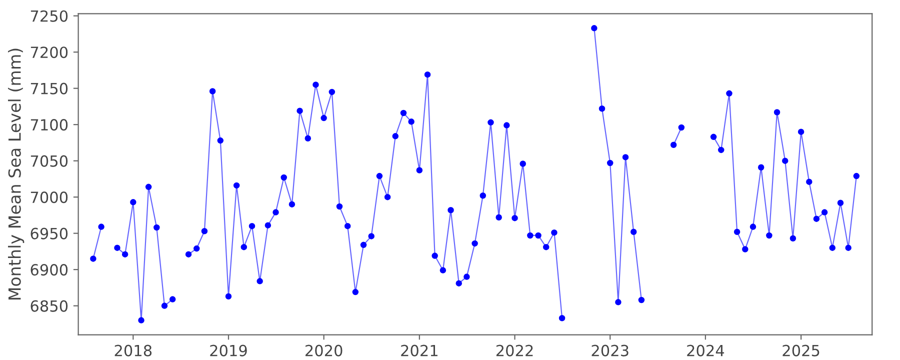 The height and width of the screenshot is (360, 900). What do you see at coordinates (49, 234) in the screenshot?
I see `y-tick-label: 6950` at bounding box center [49, 234].